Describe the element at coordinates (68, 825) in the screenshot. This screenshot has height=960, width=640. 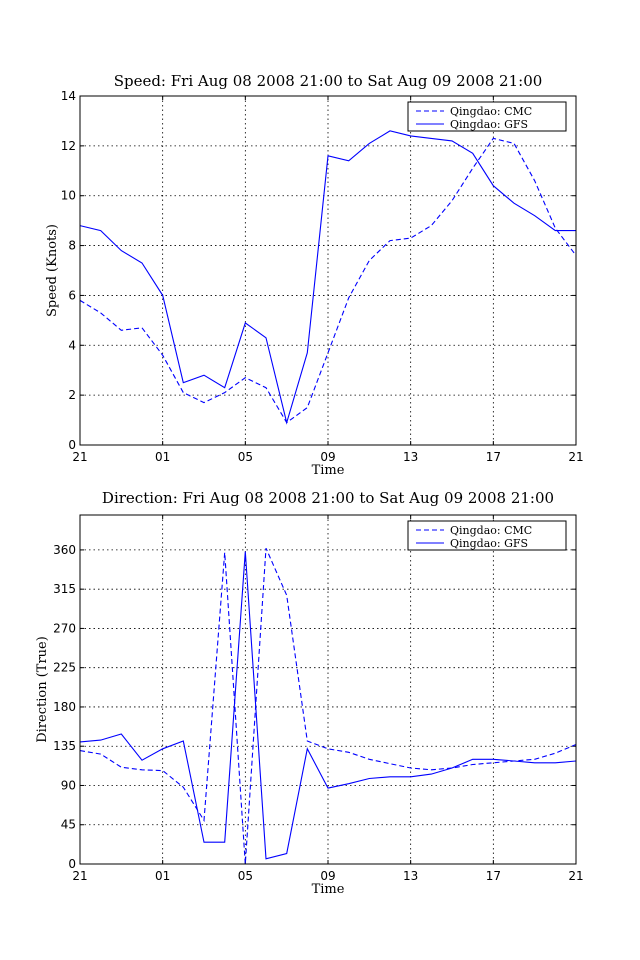
I see `y-tick-label: 45` at that location.